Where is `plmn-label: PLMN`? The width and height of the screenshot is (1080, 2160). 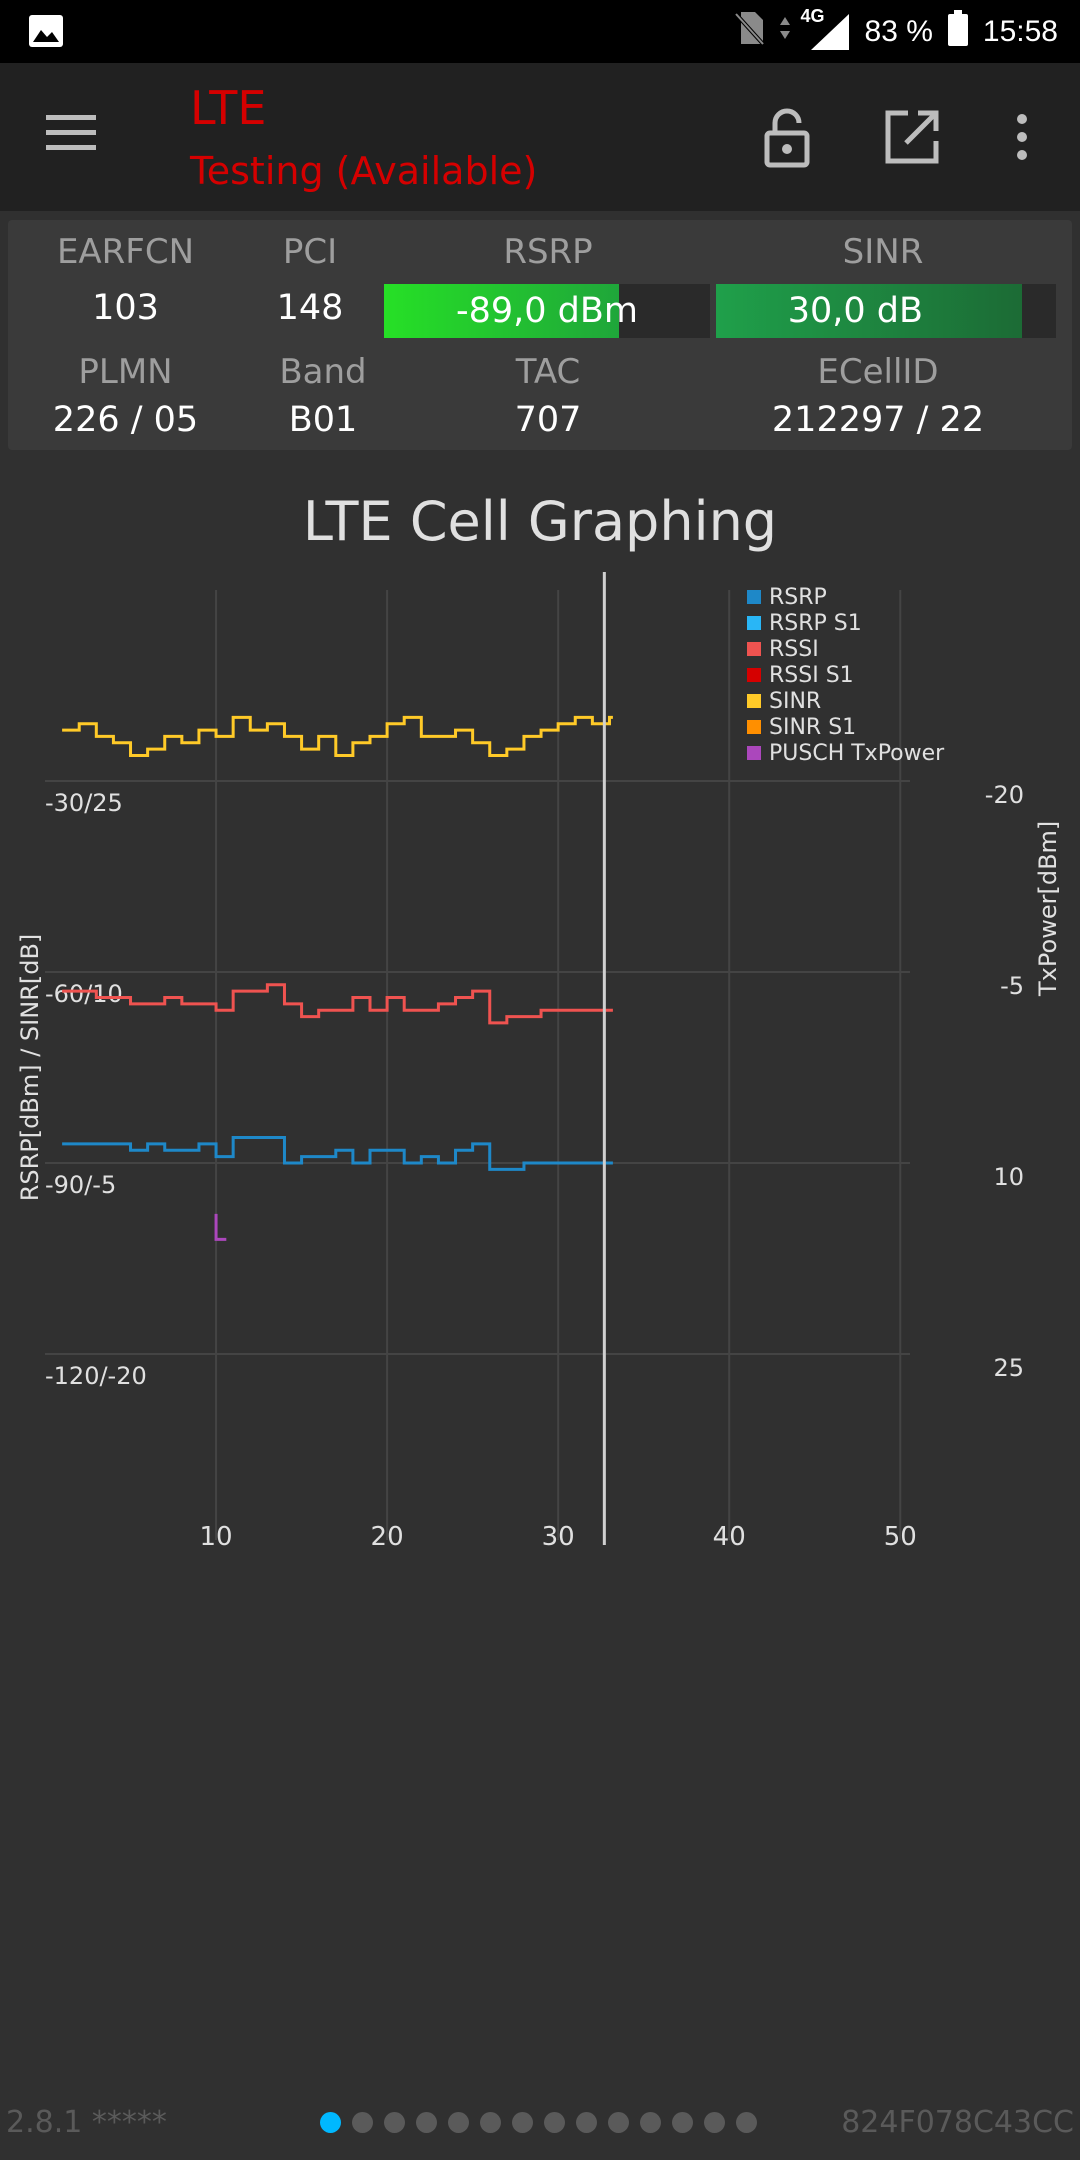 plmn-label: PLMN is located at coordinates (125, 372).